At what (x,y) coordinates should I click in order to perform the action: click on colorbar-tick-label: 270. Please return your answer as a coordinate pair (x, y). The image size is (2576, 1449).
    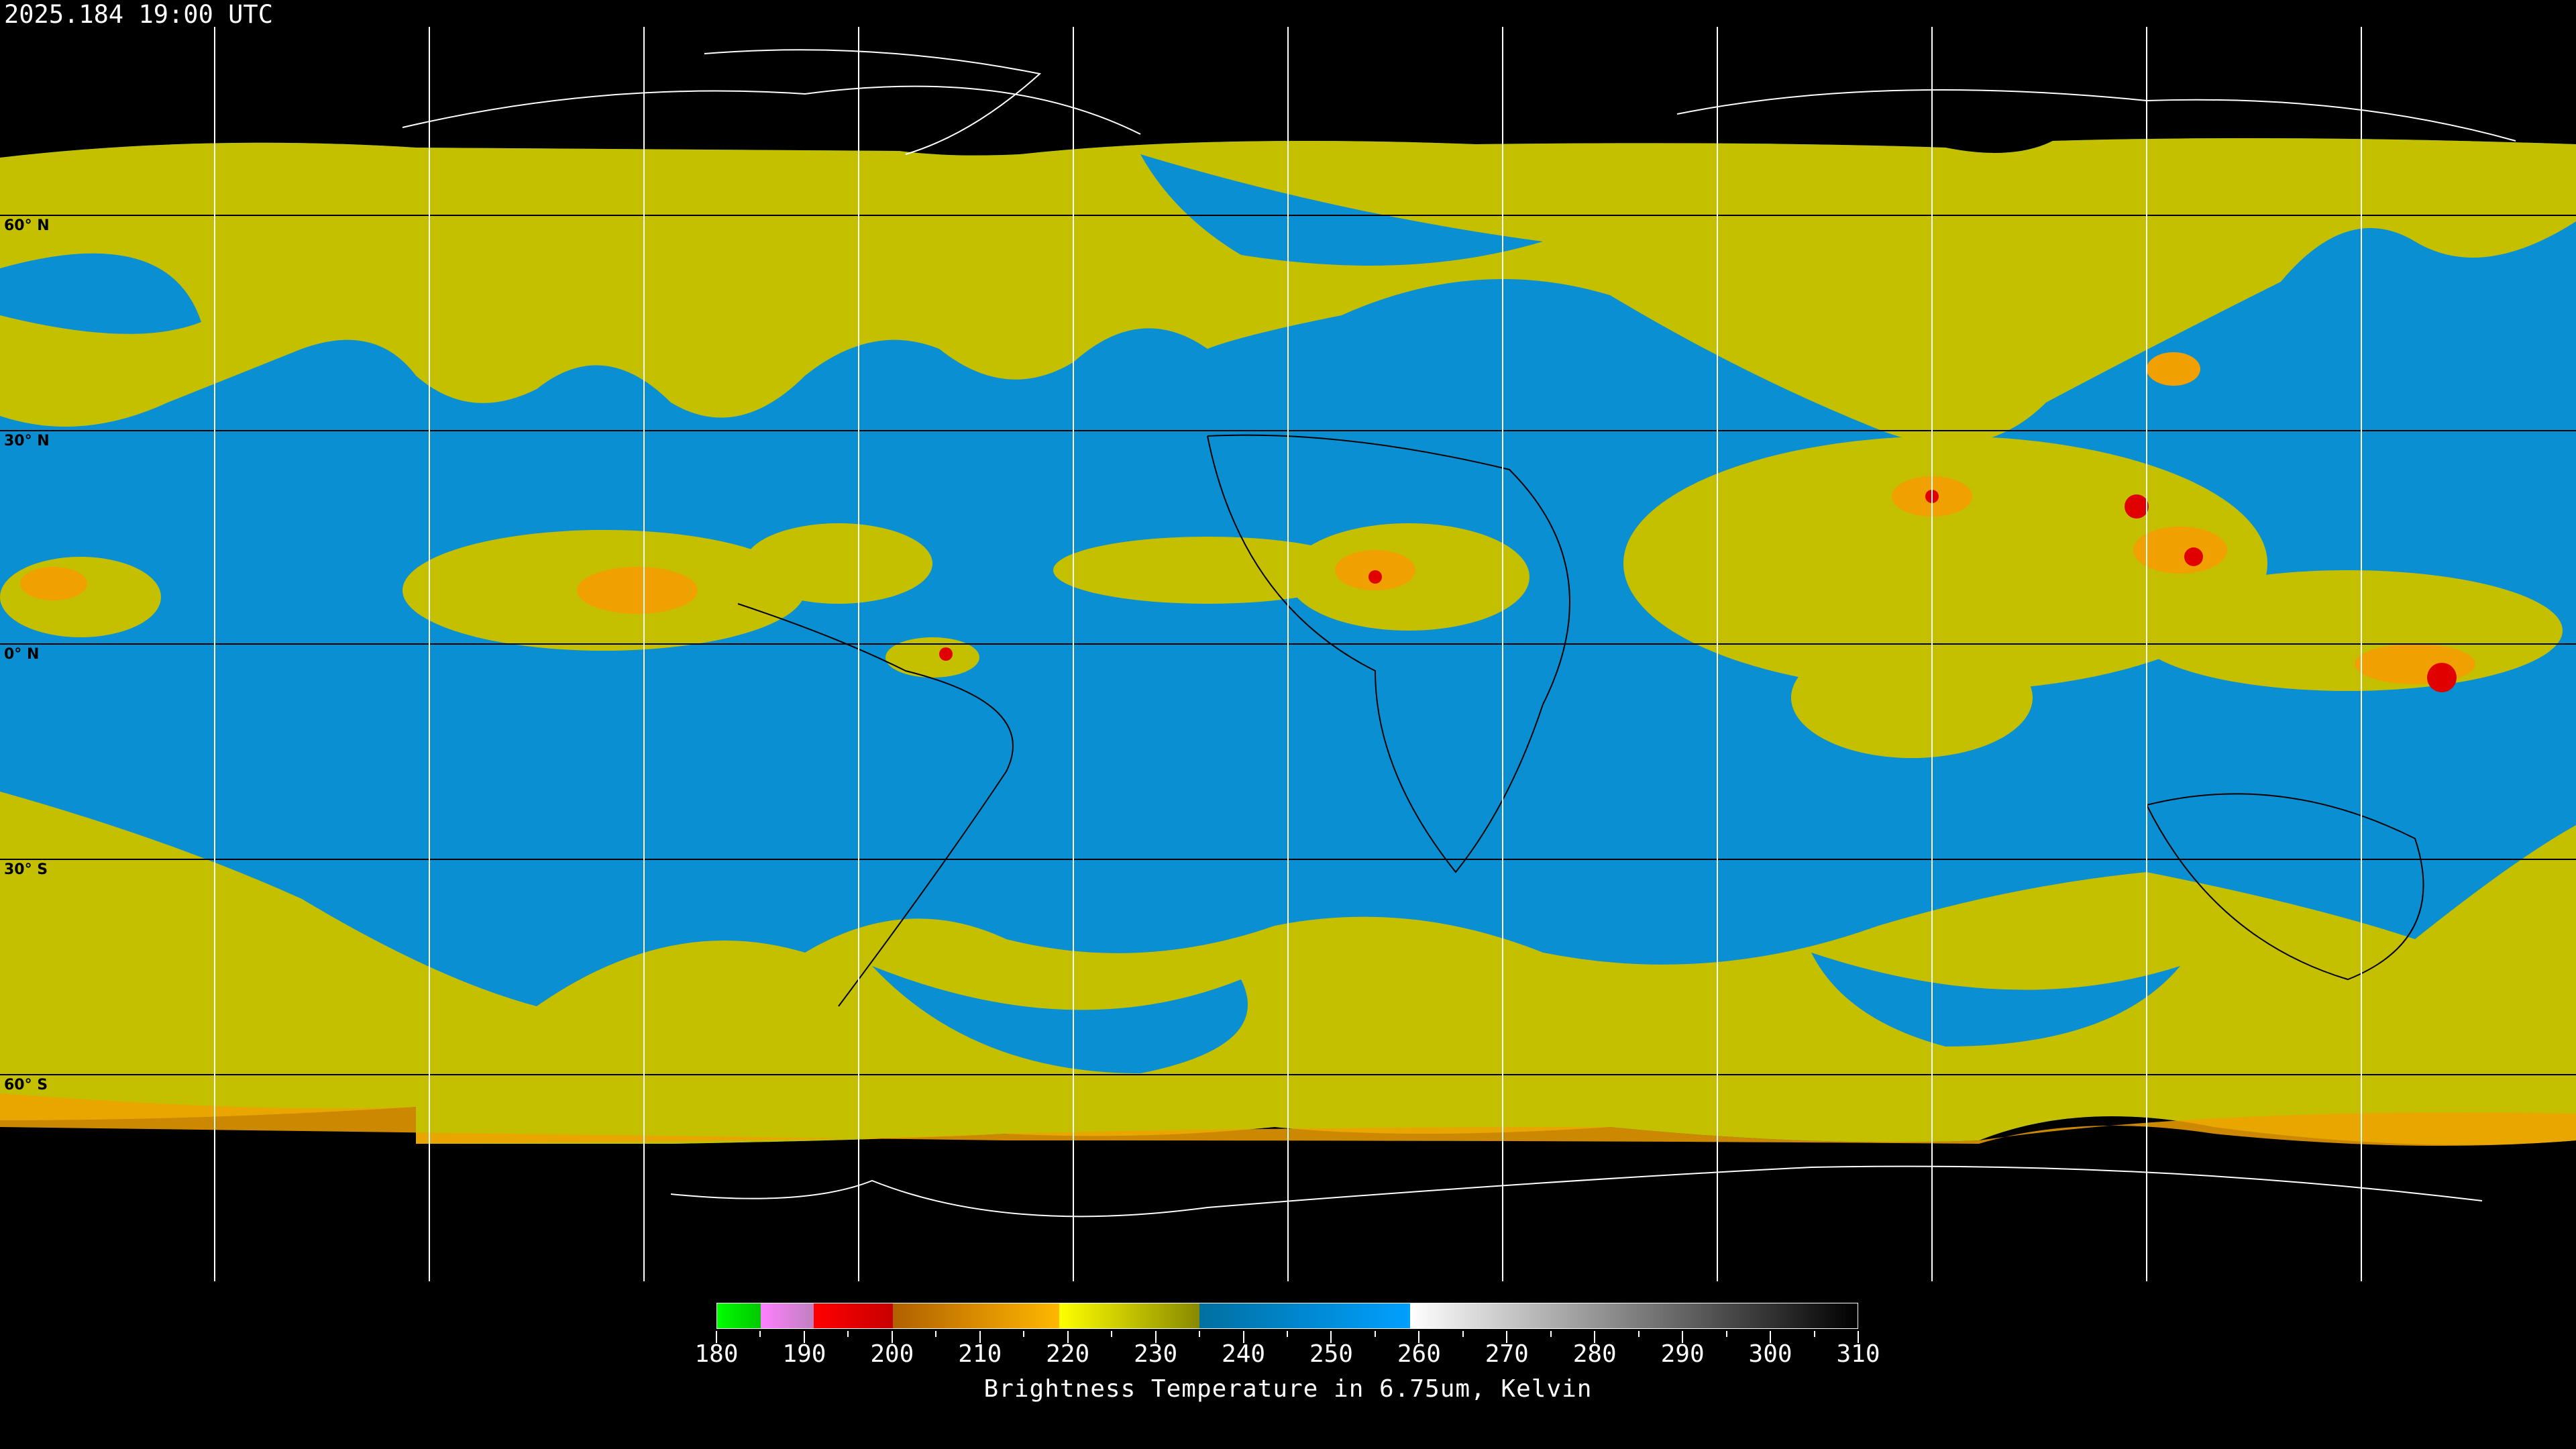
    Looking at the image, I should click on (1507, 1354).